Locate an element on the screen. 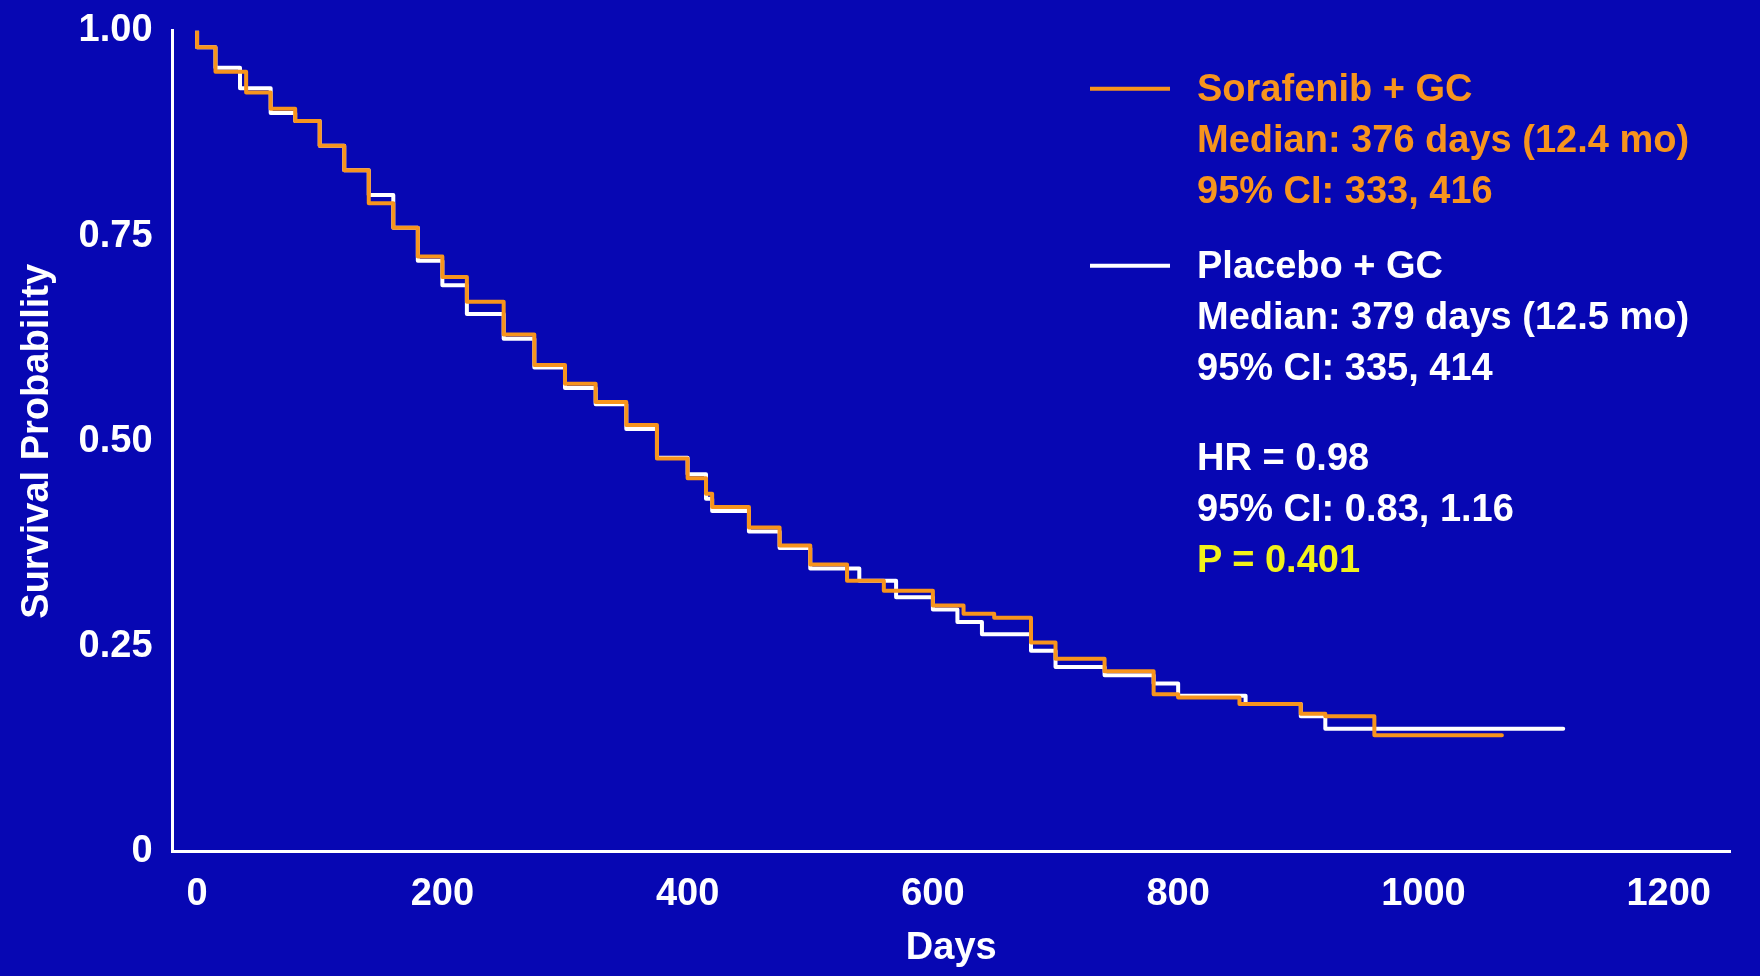 The height and width of the screenshot is (976, 1760). x-tick-label: 1200 is located at coordinates (1668, 892).